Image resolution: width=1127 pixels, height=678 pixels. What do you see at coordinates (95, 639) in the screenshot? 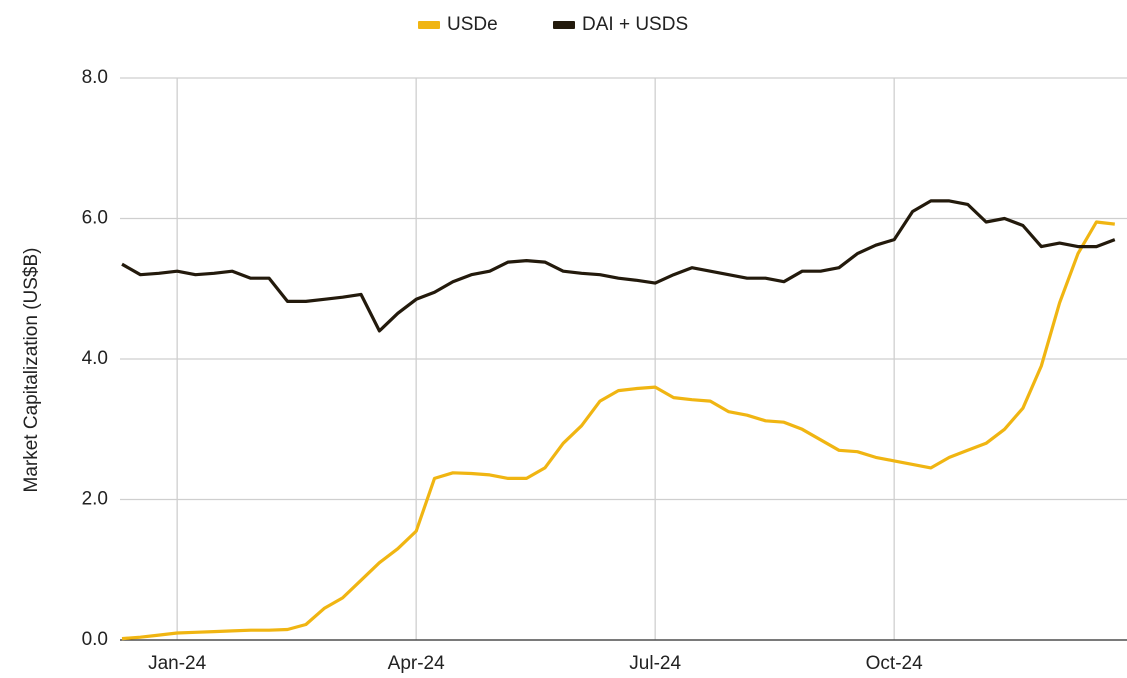
I see `y-tick-label: 0.0` at bounding box center [95, 639].